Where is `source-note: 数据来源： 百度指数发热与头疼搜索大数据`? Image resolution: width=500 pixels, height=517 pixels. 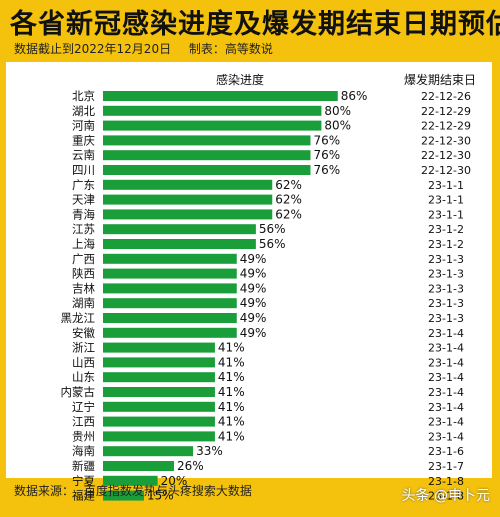 source-note: 数据来源： 百度指数发热与头疼搜索大数据 is located at coordinates (136, 490).